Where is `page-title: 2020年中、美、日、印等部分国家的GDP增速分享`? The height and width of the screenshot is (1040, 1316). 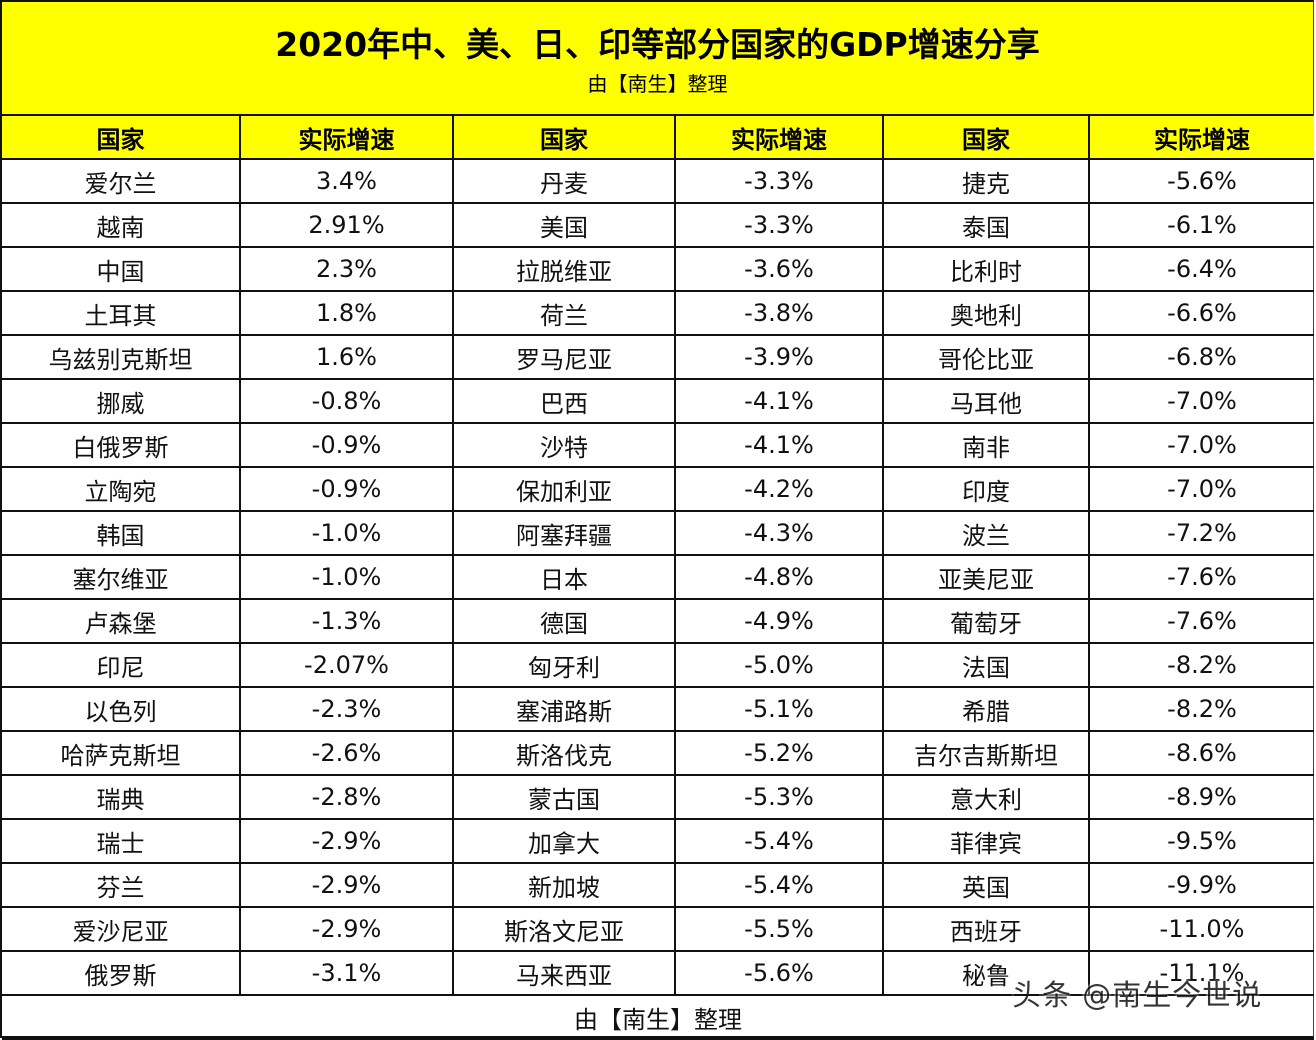 page-title: 2020年中、美、日、印等部分国家的GDP增速分享 is located at coordinates (657, 44).